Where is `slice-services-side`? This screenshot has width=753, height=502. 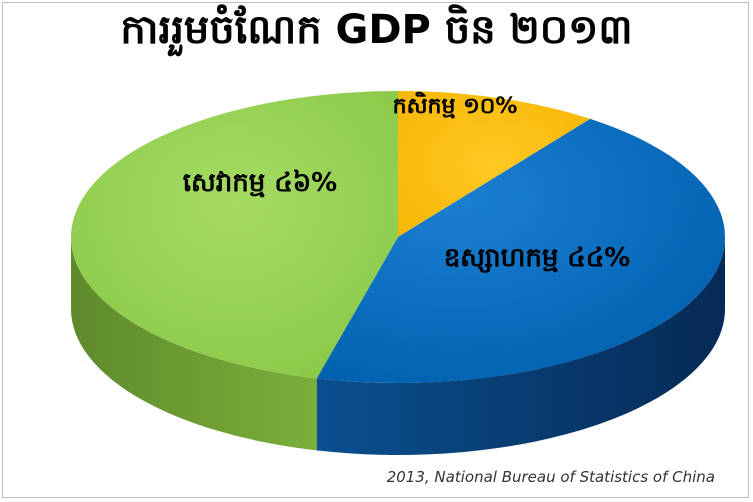
slice-services-side is located at coordinates (194, 344).